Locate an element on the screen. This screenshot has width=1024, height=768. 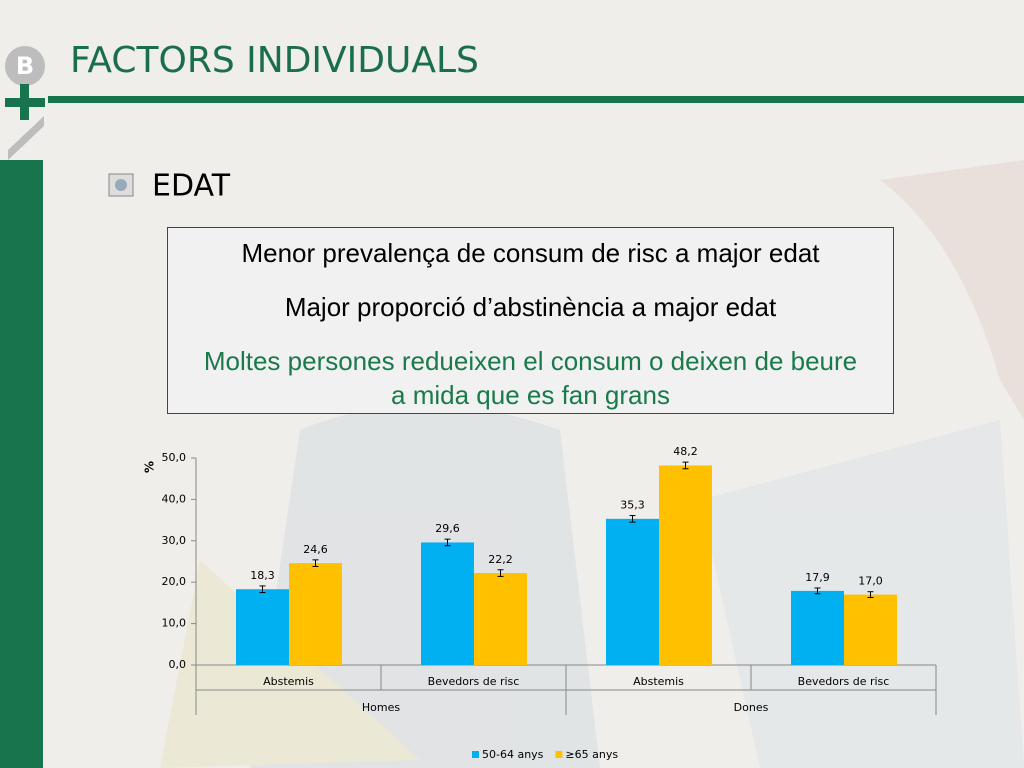
y-tick-label: 20,0 is located at coordinates (174, 581).